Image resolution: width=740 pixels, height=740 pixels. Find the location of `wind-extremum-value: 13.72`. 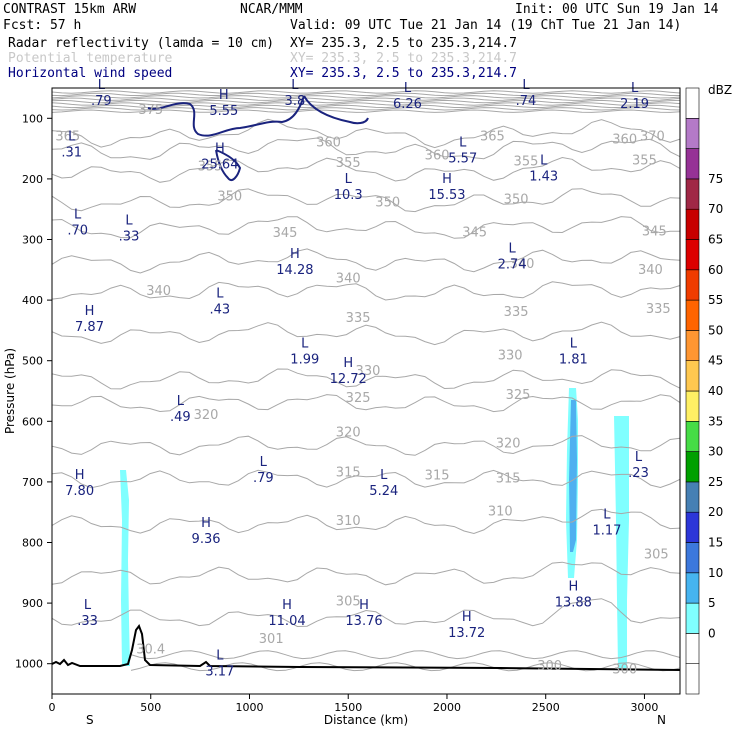

wind-extremum-value: 13.72 is located at coordinates (466, 633).